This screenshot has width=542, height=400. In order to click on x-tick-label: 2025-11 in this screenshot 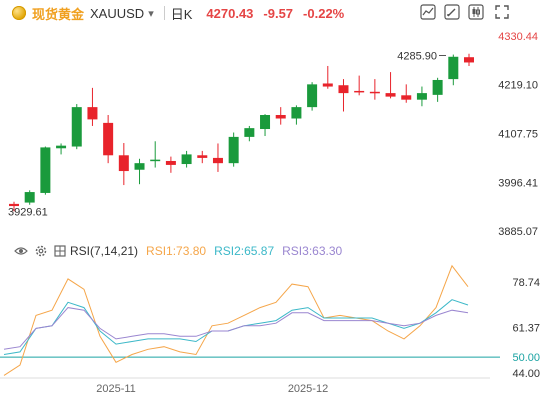, I will do `click(116, 389)`.